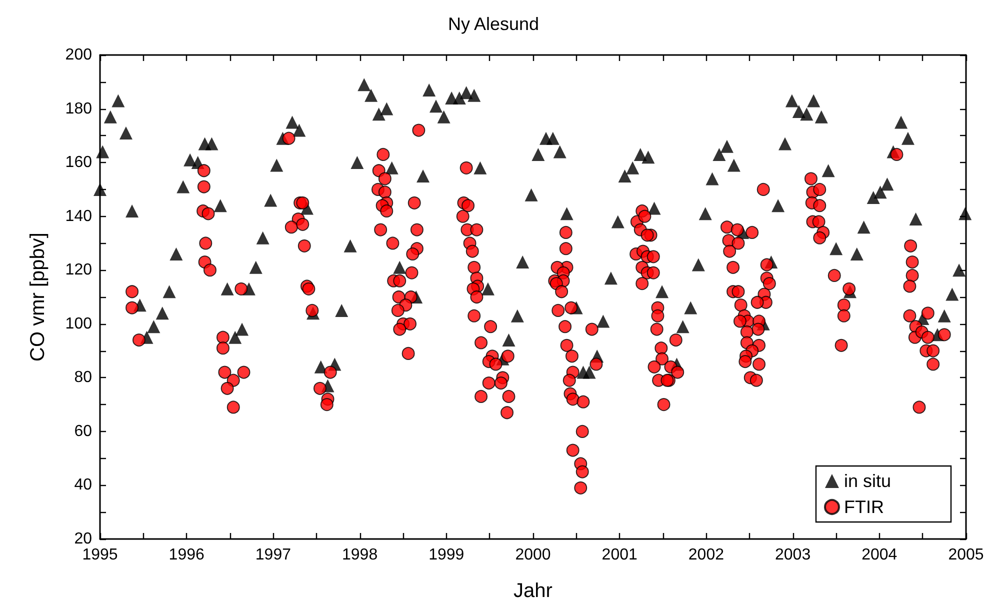  I want to click on y-tick-label: 80, so click(83, 377).